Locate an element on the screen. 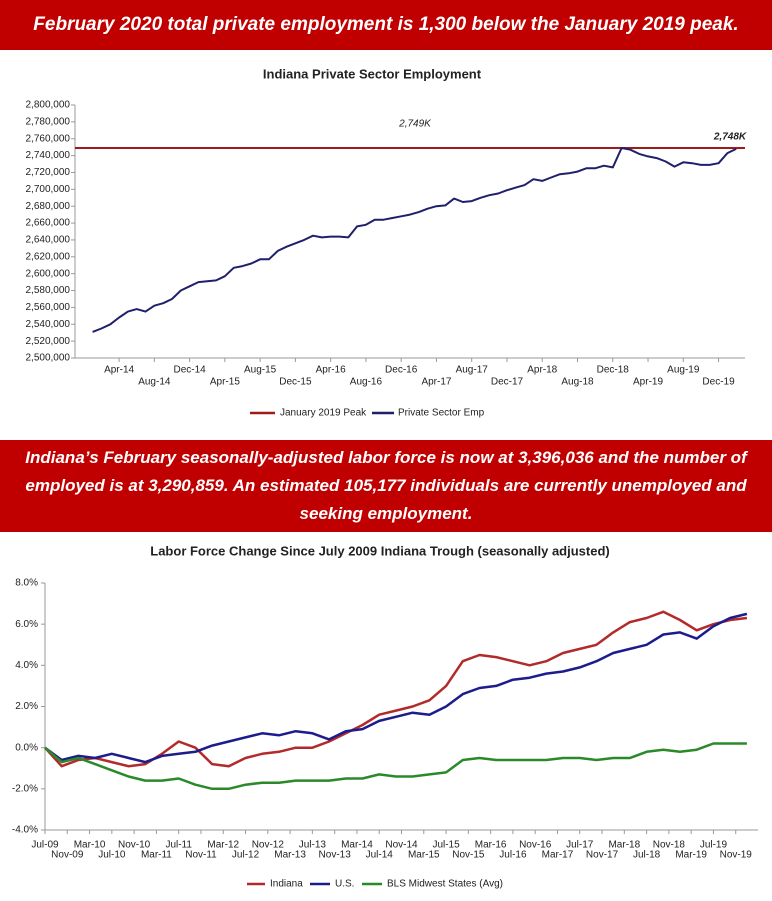 This screenshot has height=901, width=772. x-tick-label: Aug-19 is located at coordinates (683, 370).